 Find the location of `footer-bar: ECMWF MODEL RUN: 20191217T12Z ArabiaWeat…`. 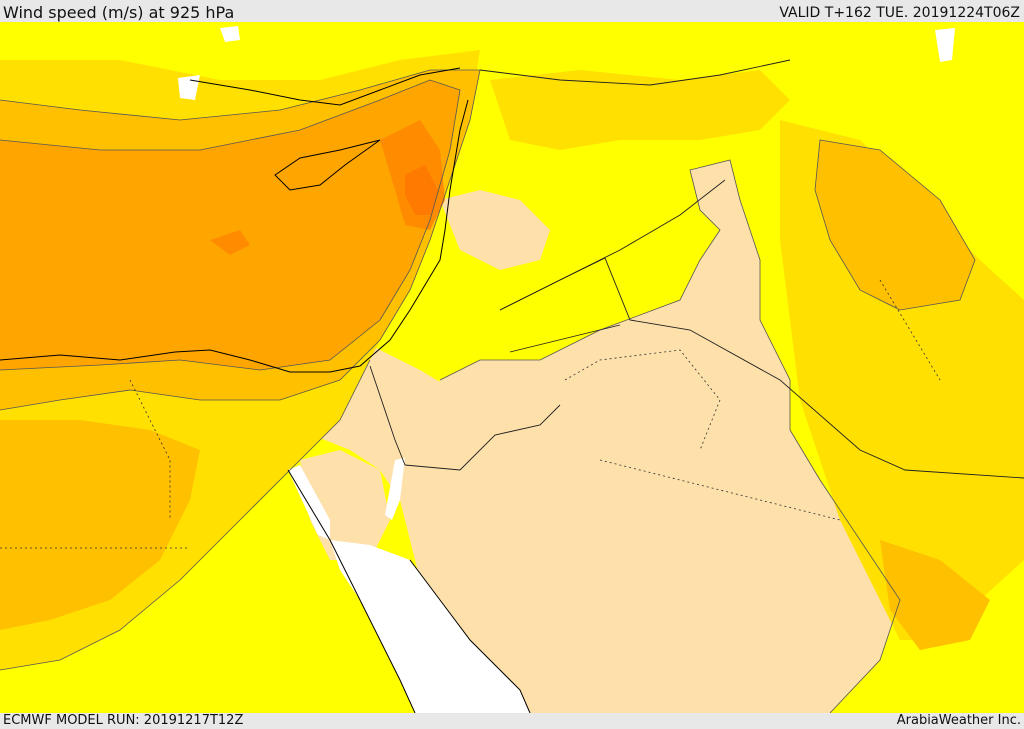

footer-bar: ECMWF MODEL RUN: 20191217T12Z ArabiaWeat… is located at coordinates (512, 721).